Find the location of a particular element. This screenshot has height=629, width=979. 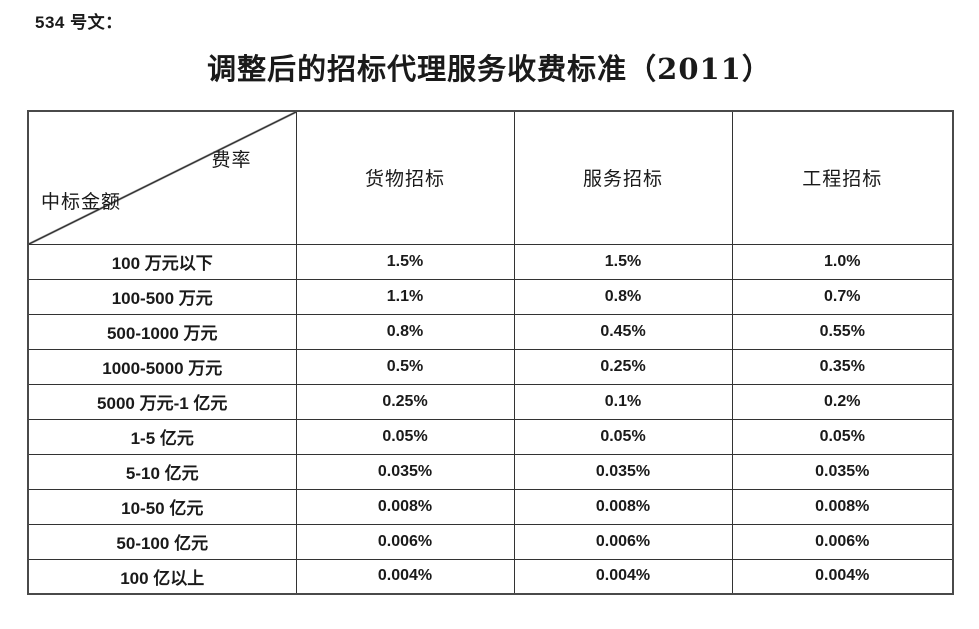

table-row: 1000-5000 万元 0.5% 0.25% 0.35% is located at coordinates (490, 366).